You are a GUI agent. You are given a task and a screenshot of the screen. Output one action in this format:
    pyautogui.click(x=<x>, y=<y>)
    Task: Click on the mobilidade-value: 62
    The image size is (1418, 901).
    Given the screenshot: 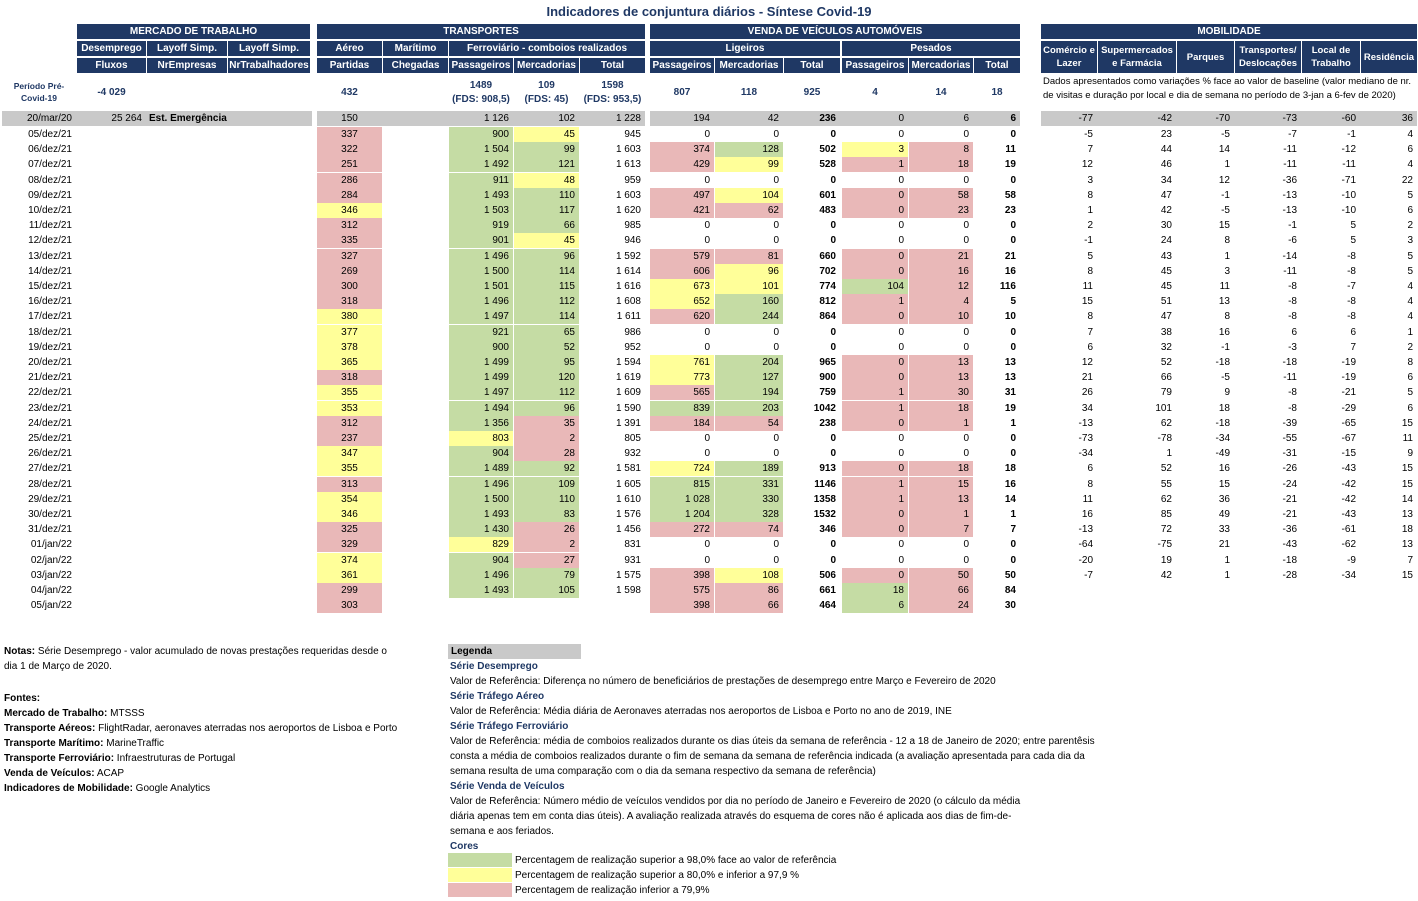 What is the action you would take?
    pyautogui.click(x=1166, y=423)
    